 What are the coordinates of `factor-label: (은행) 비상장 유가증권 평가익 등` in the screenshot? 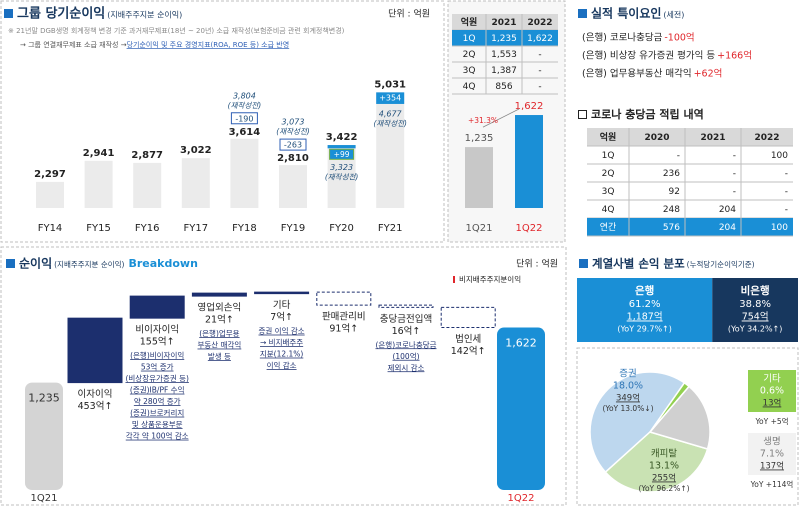 It's located at (648, 56).